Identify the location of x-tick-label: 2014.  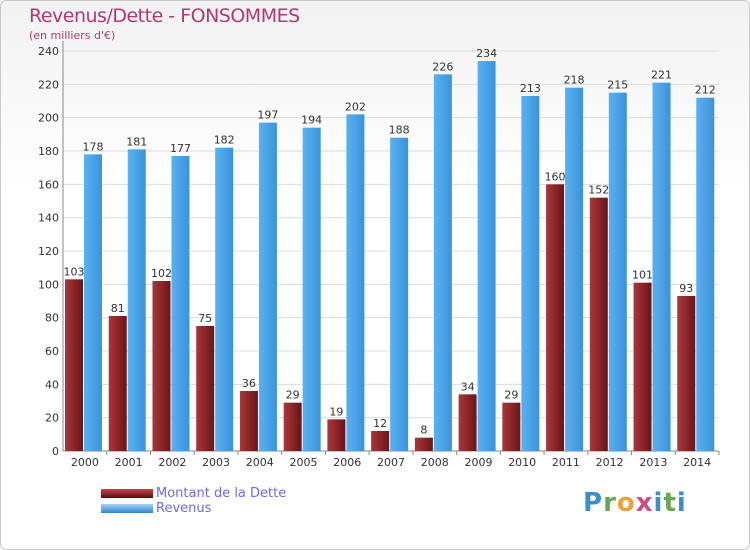
(697, 462).